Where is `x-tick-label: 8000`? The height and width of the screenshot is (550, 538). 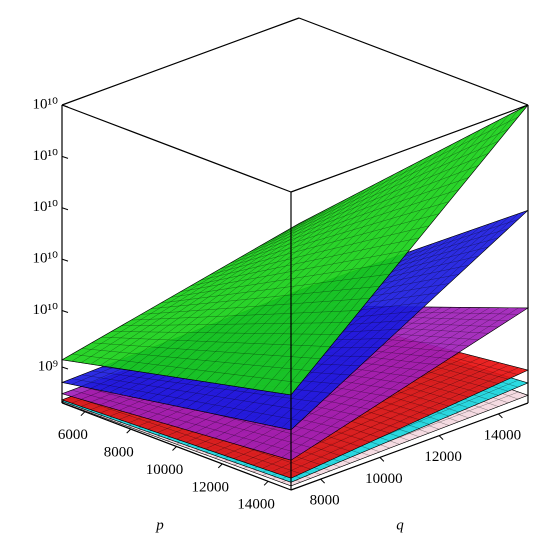
x-tick-label: 8000 is located at coordinates (119, 453).